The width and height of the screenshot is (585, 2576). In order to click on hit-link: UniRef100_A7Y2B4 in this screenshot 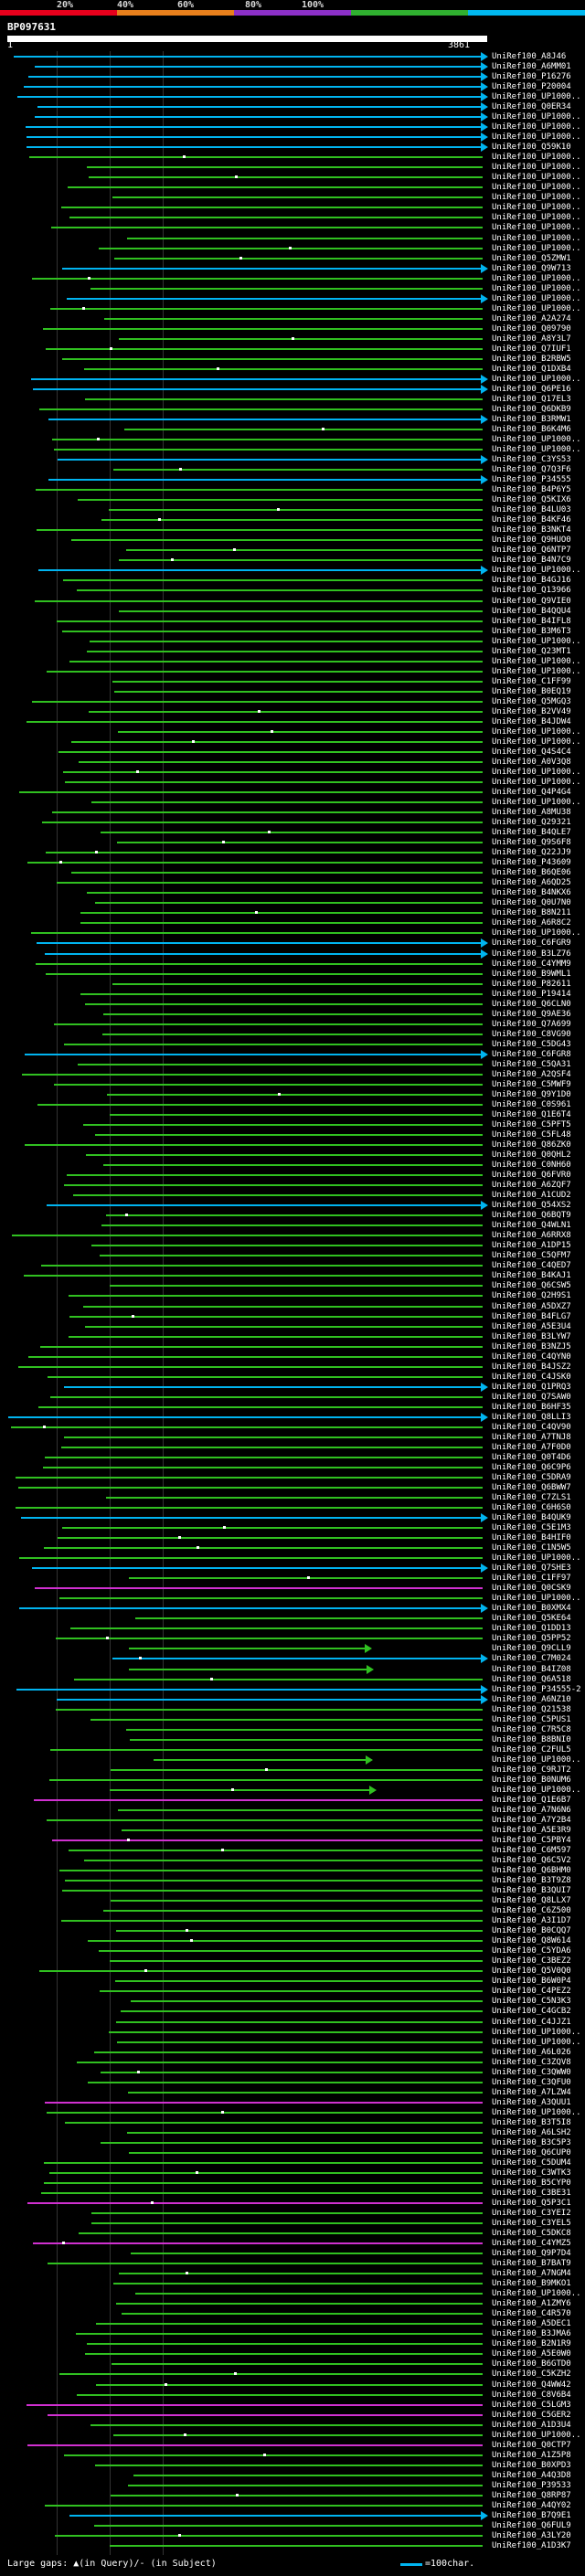, I will do `click(532, 1820)`.